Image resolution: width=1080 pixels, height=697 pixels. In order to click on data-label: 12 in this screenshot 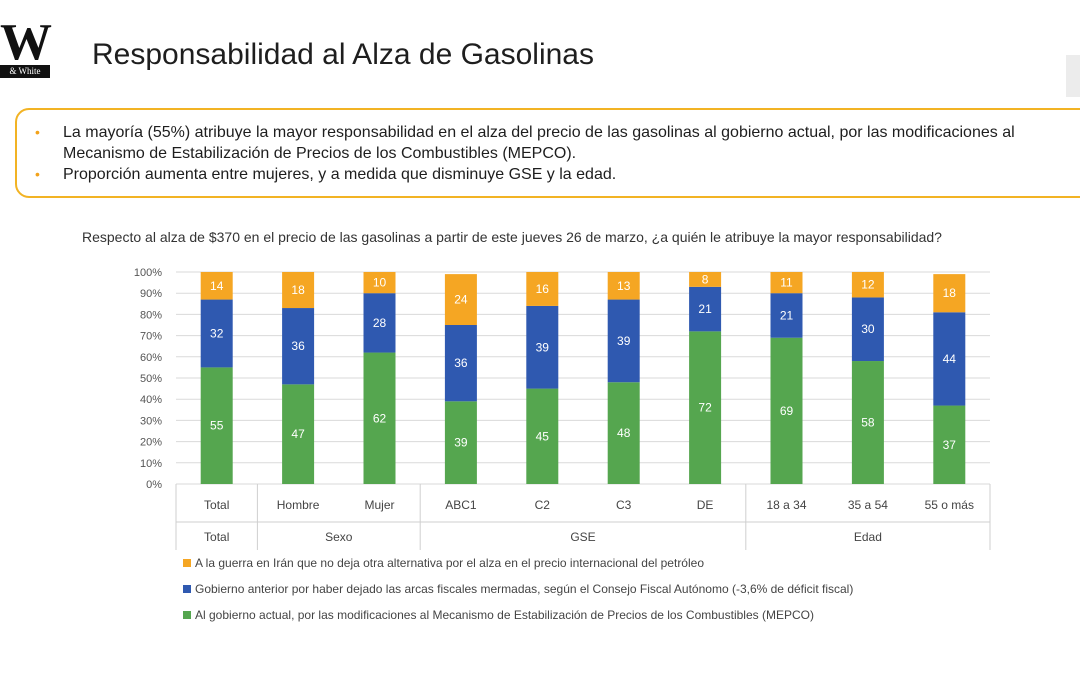, I will do `click(868, 285)`.